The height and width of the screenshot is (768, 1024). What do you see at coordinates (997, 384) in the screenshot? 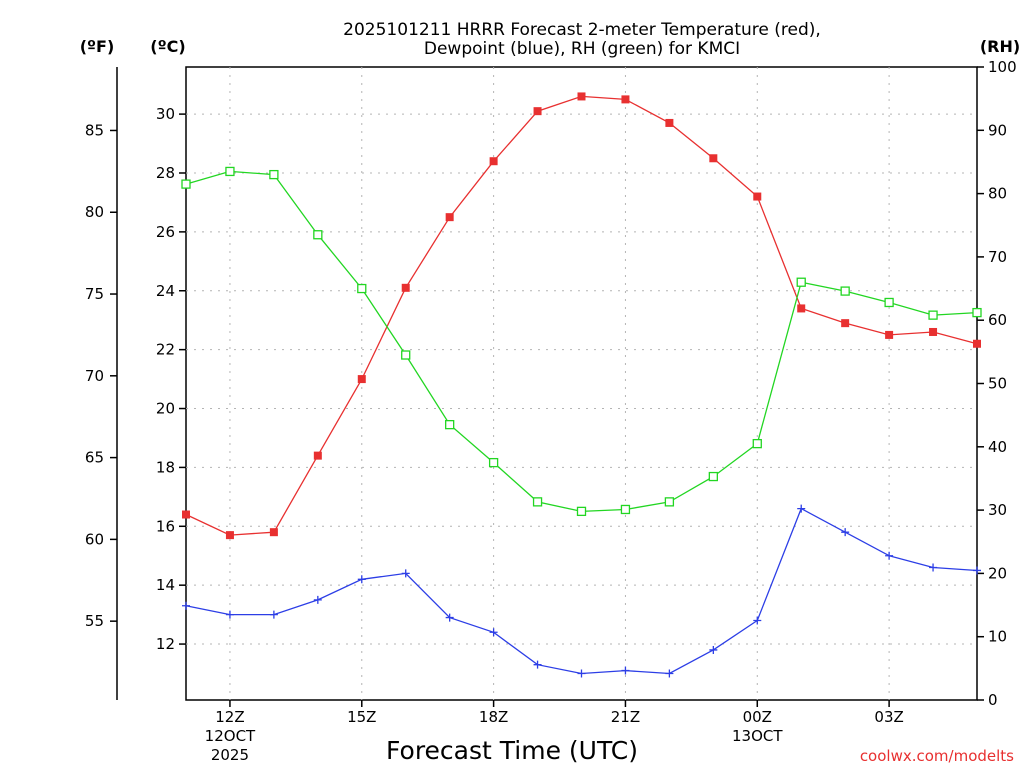
I see `rh-tick-label: 50` at bounding box center [997, 384].